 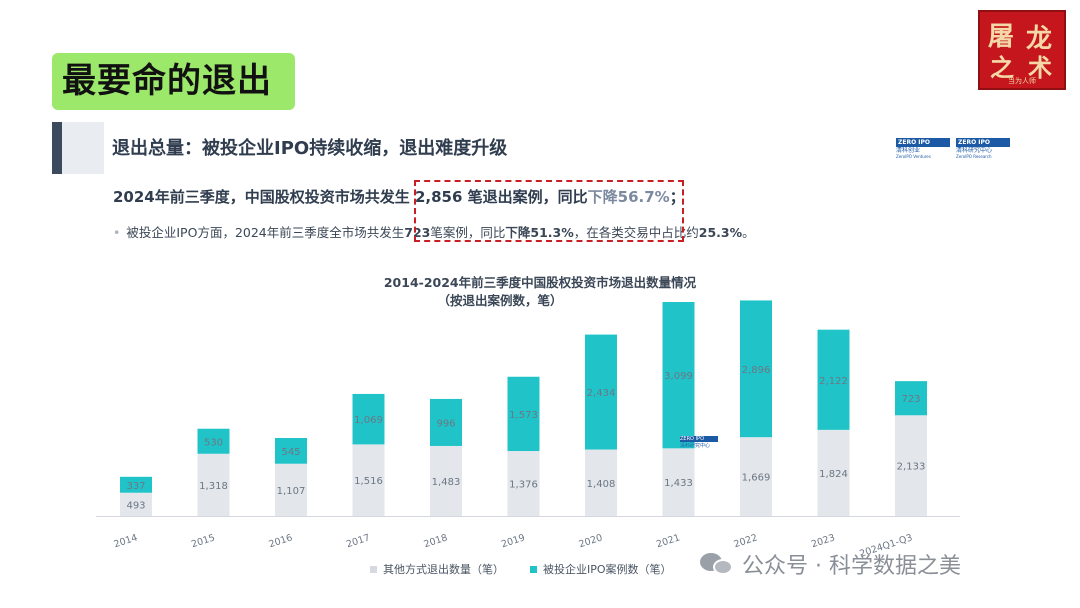 I want to click on chart-watermark-logo: ZERO IPO 清科研究中心, so click(x=699, y=445).